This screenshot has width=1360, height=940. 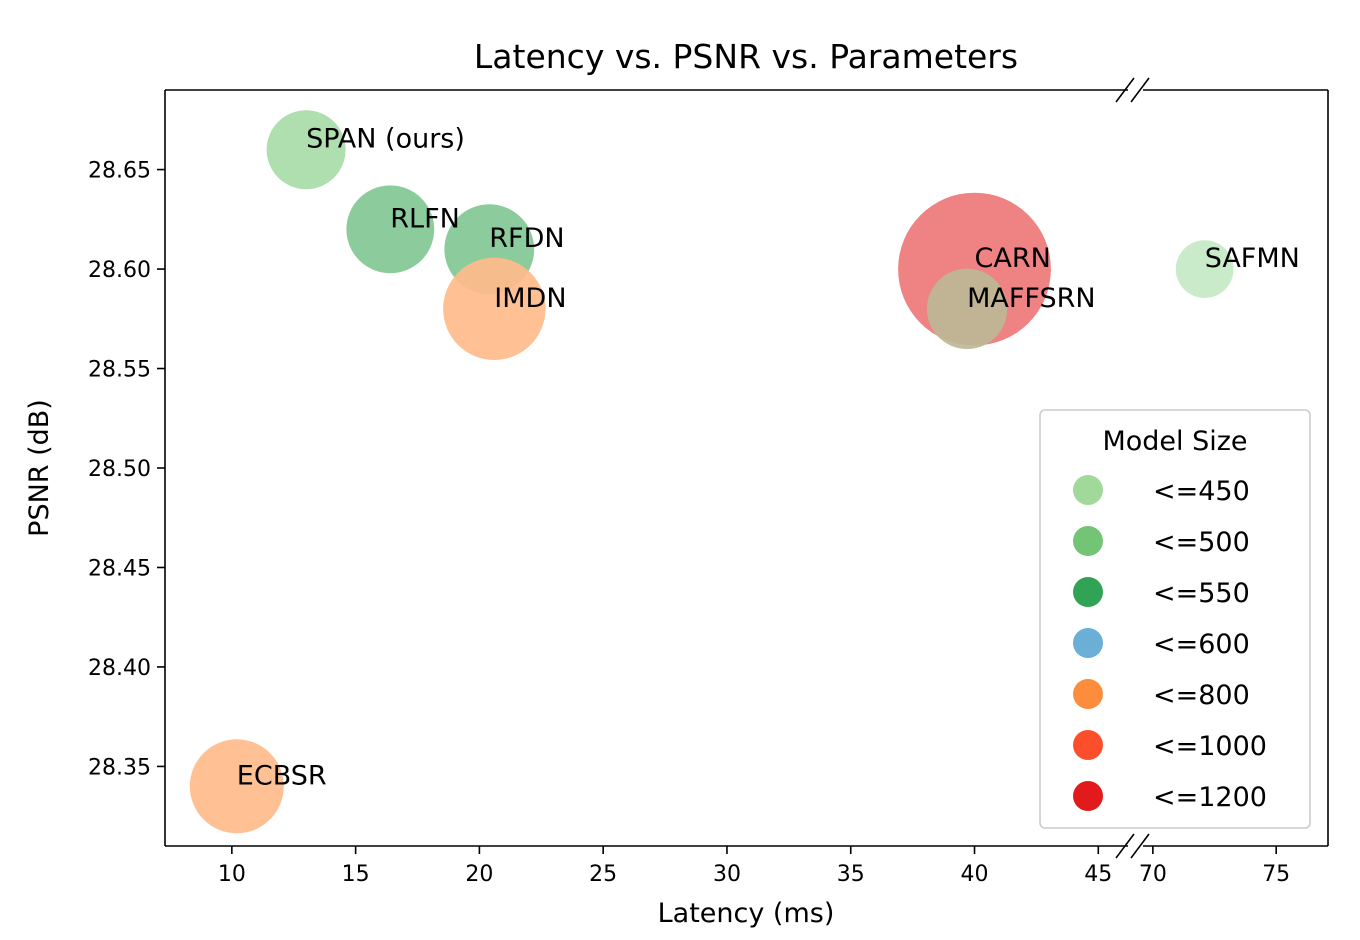 What do you see at coordinates (746, 56) in the screenshot?
I see `chart-title: Latency vs. PSNR vs. Parameters` at bounding box center [746, 56].